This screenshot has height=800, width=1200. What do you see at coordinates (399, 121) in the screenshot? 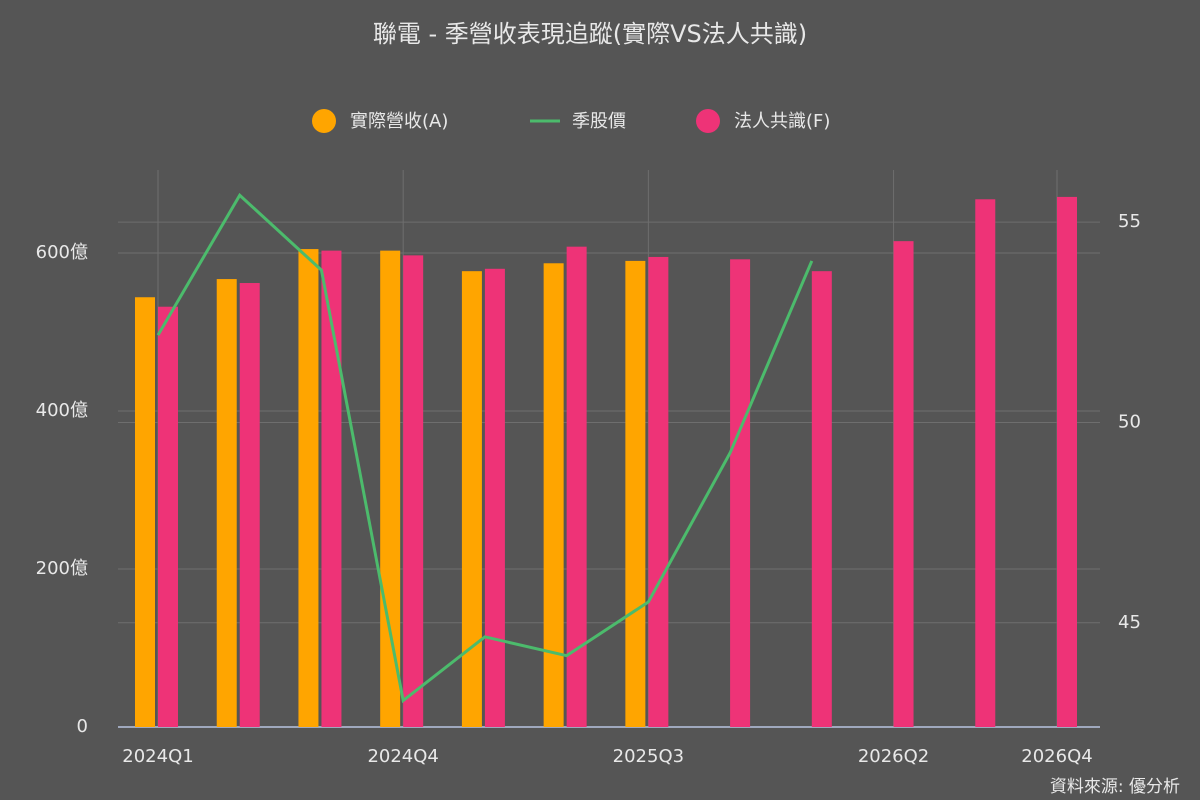
I see `legend-label: 實際營收(A)` at bounding box center [399, 121].